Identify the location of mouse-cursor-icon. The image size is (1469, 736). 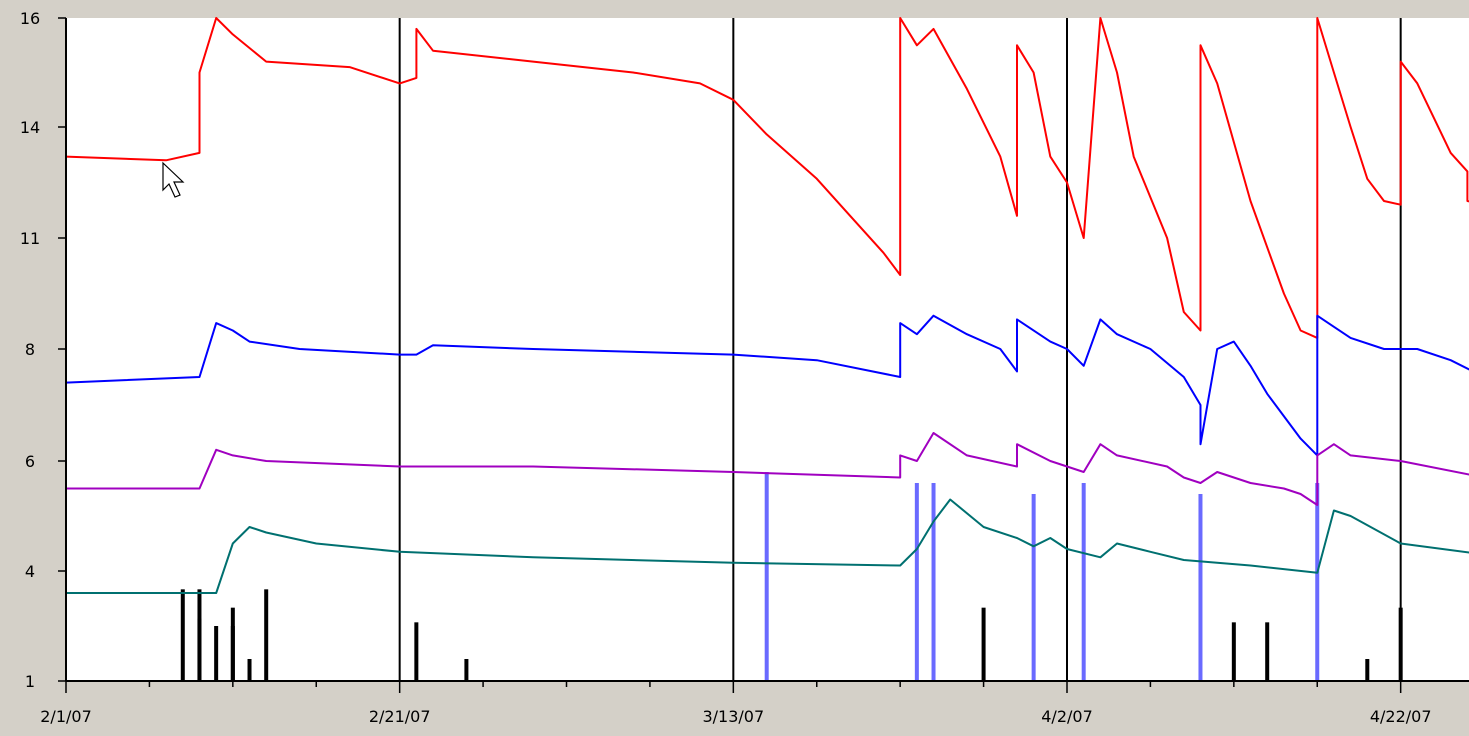
(173, 179).